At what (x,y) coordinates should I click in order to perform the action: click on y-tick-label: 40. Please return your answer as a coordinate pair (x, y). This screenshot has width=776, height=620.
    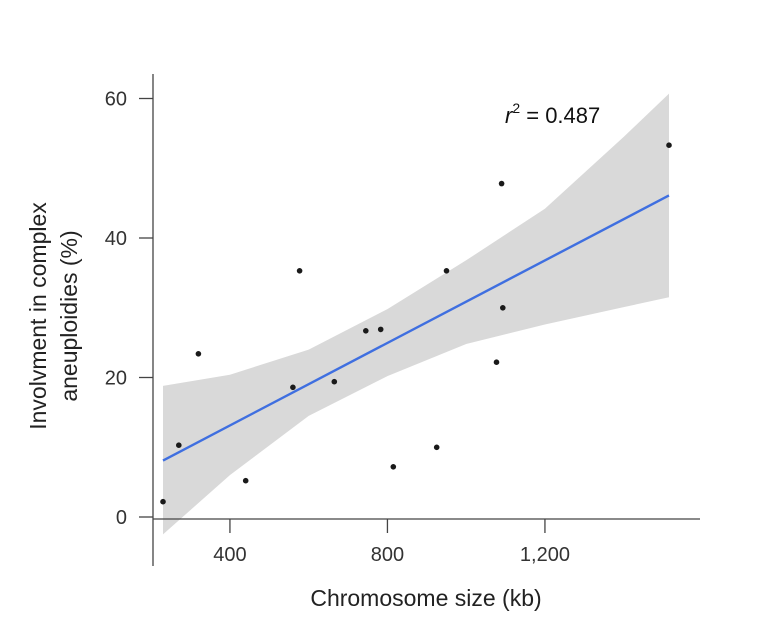
    Looking at the image, I should click on (116, 239).